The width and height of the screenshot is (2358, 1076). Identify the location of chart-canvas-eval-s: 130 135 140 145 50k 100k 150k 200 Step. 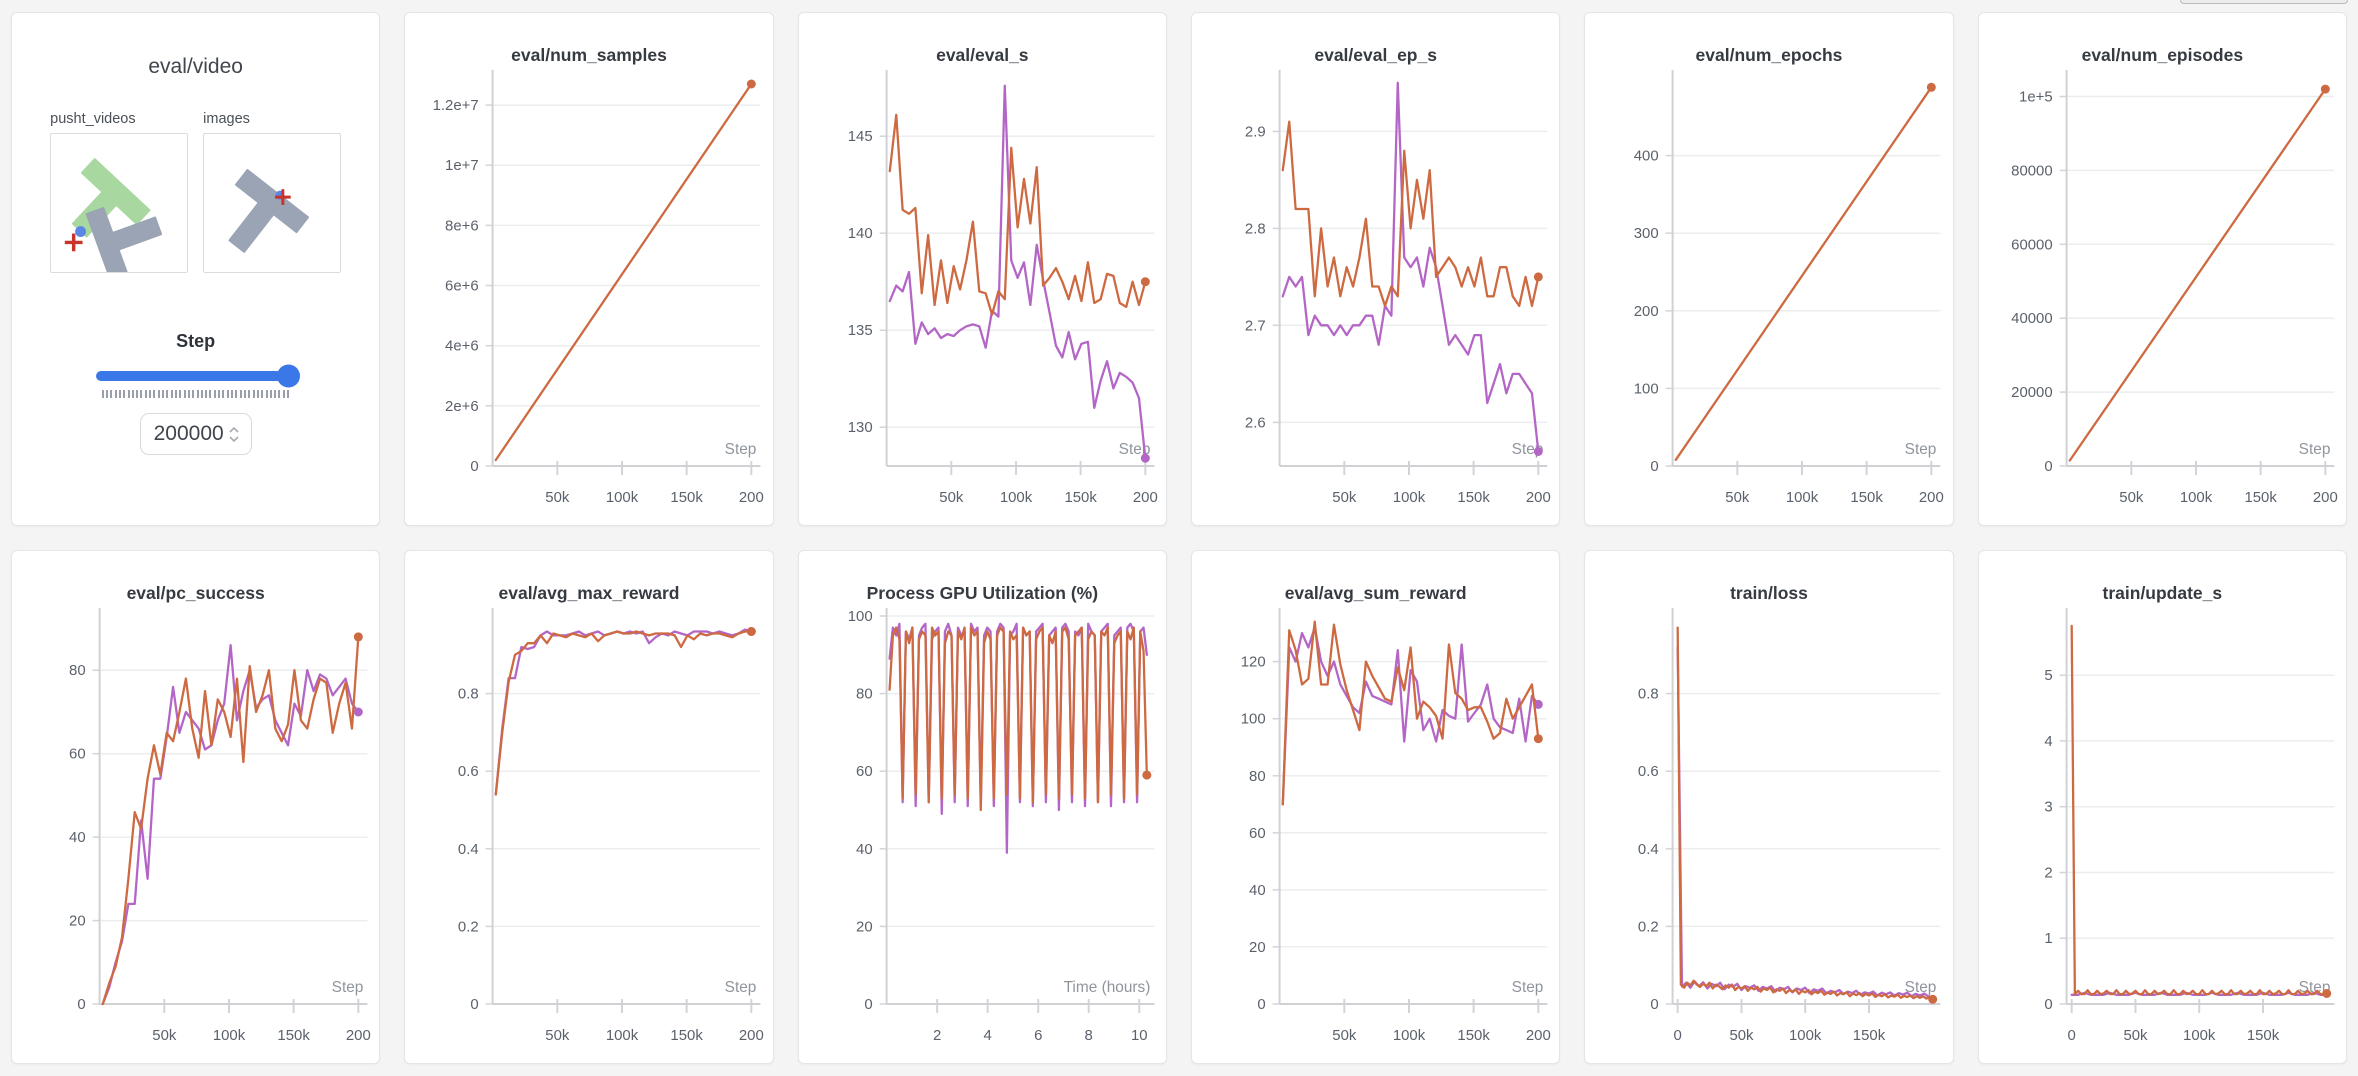
(982, 294).